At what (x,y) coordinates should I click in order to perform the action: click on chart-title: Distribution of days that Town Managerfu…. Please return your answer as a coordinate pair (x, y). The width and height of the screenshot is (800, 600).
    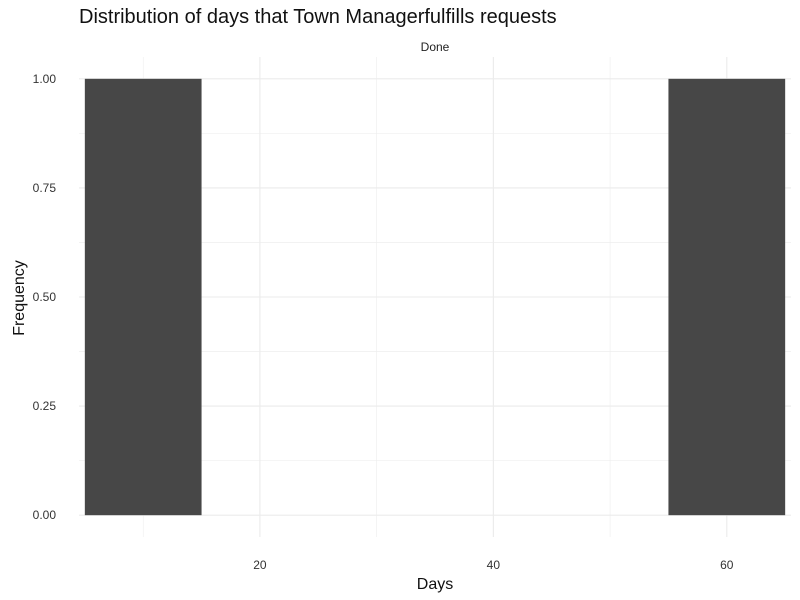
    Looking at the image, I should click on (318, 17).